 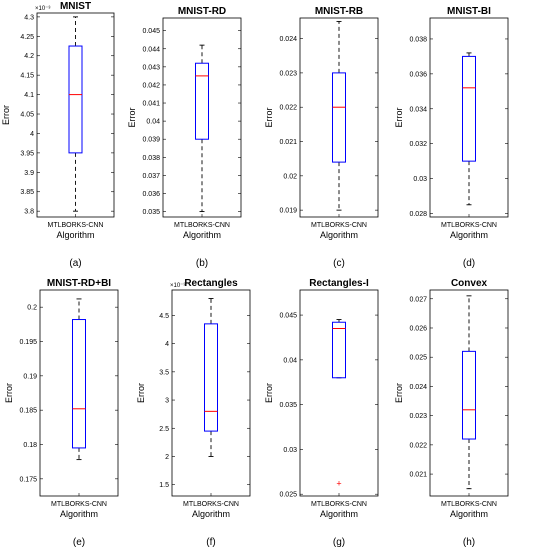 I want to click on y-tick-label: 2, so click(x=167, y=457).